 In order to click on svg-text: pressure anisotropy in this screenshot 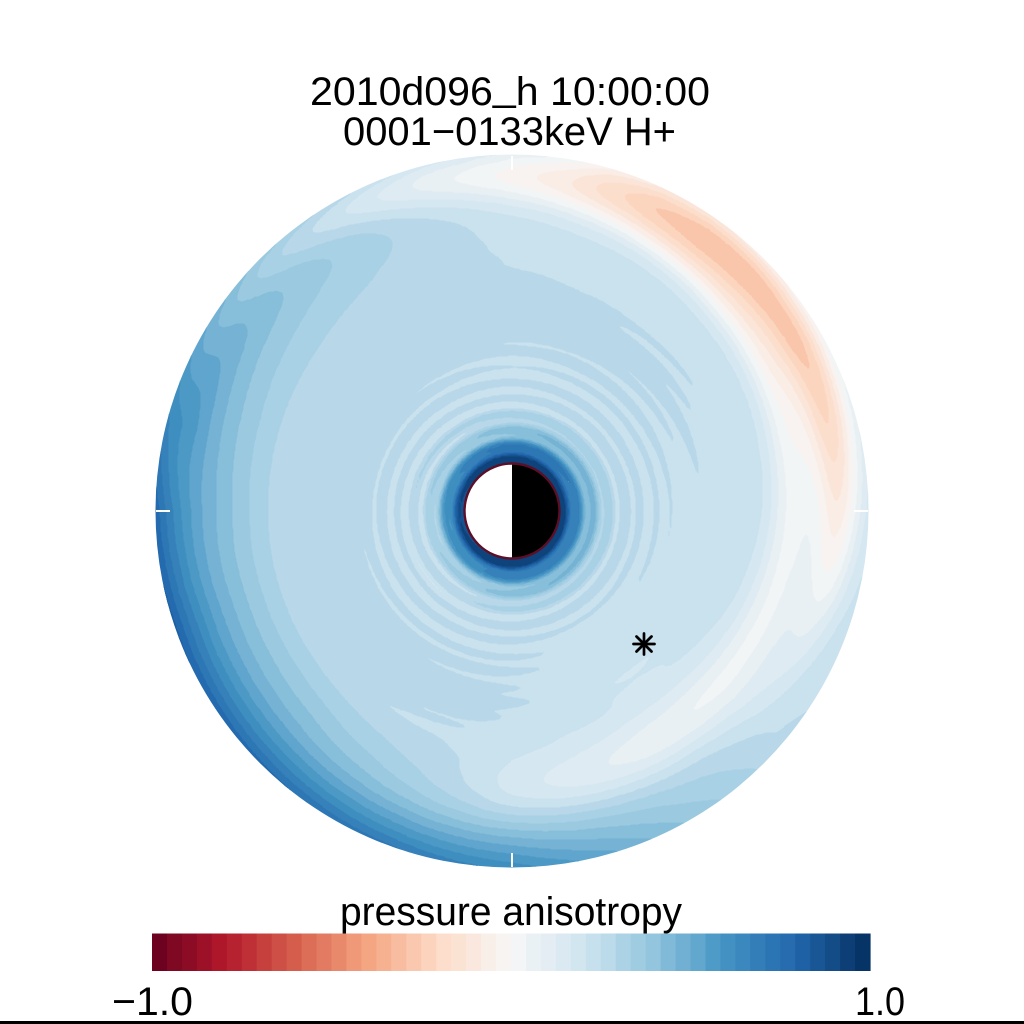, I will do `click(511, 912)`.